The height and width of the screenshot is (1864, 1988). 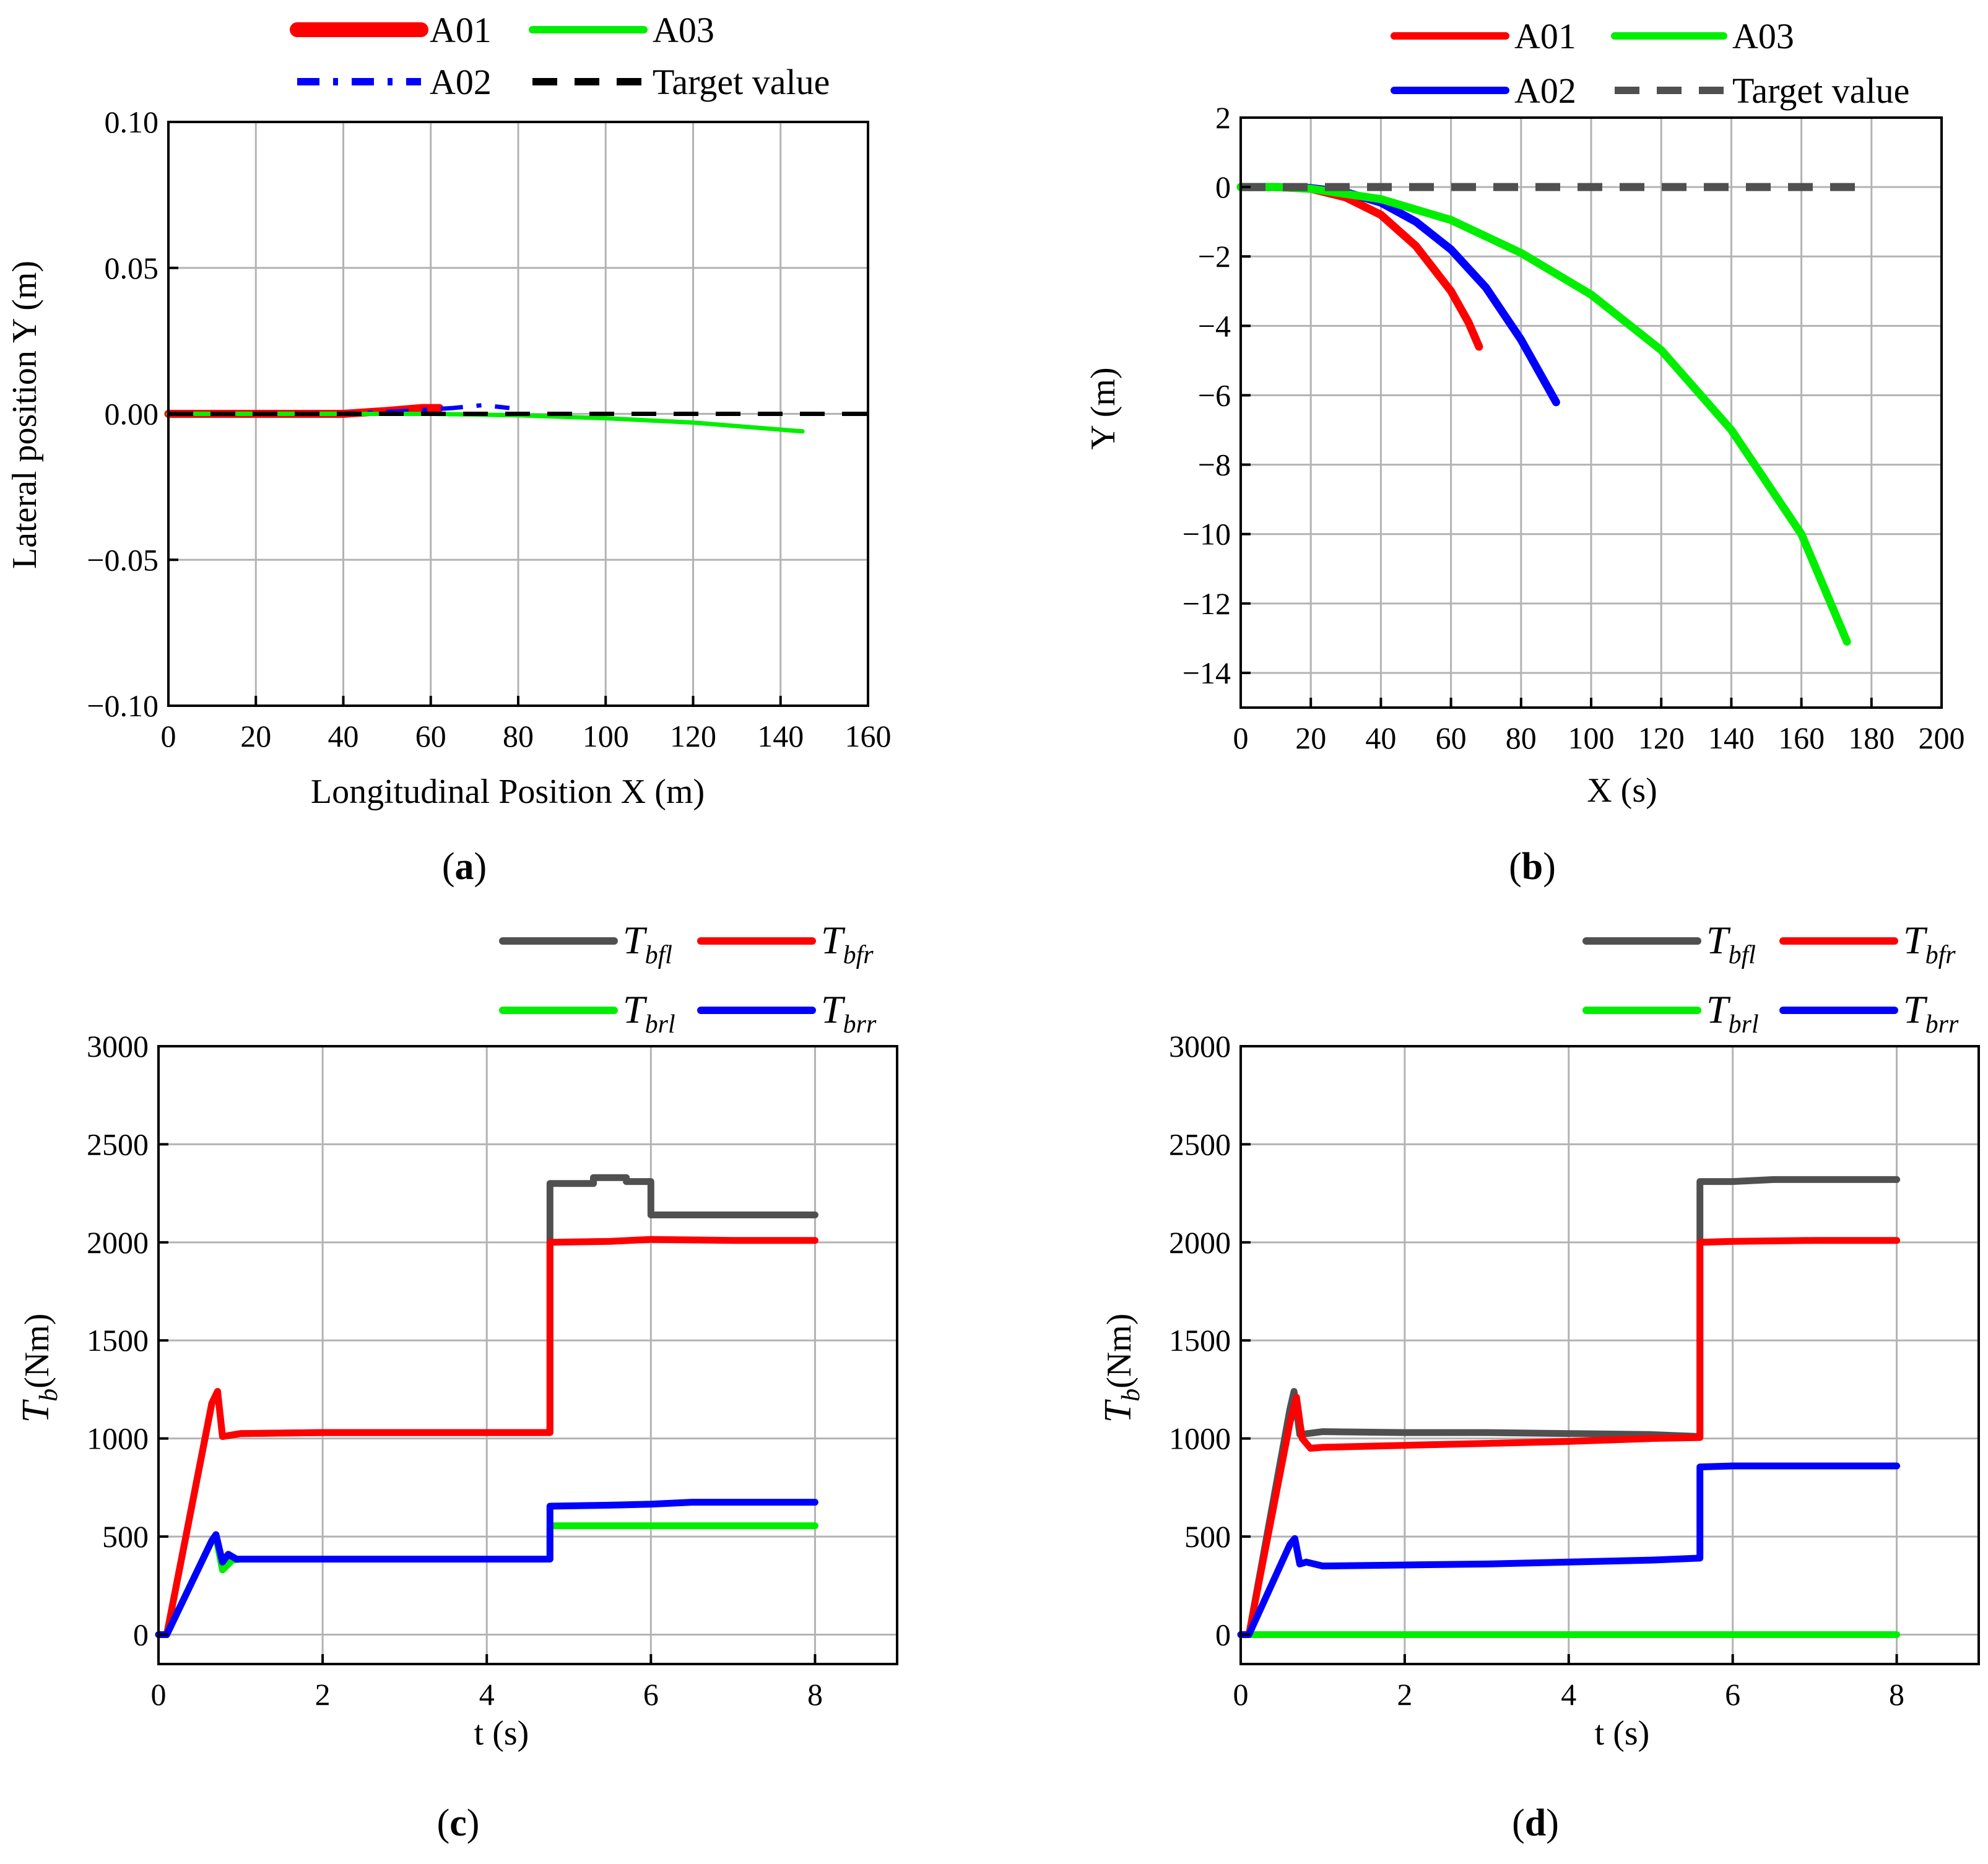 I want to click on y-tick-label: 0.05, so click(x=132, y=268).